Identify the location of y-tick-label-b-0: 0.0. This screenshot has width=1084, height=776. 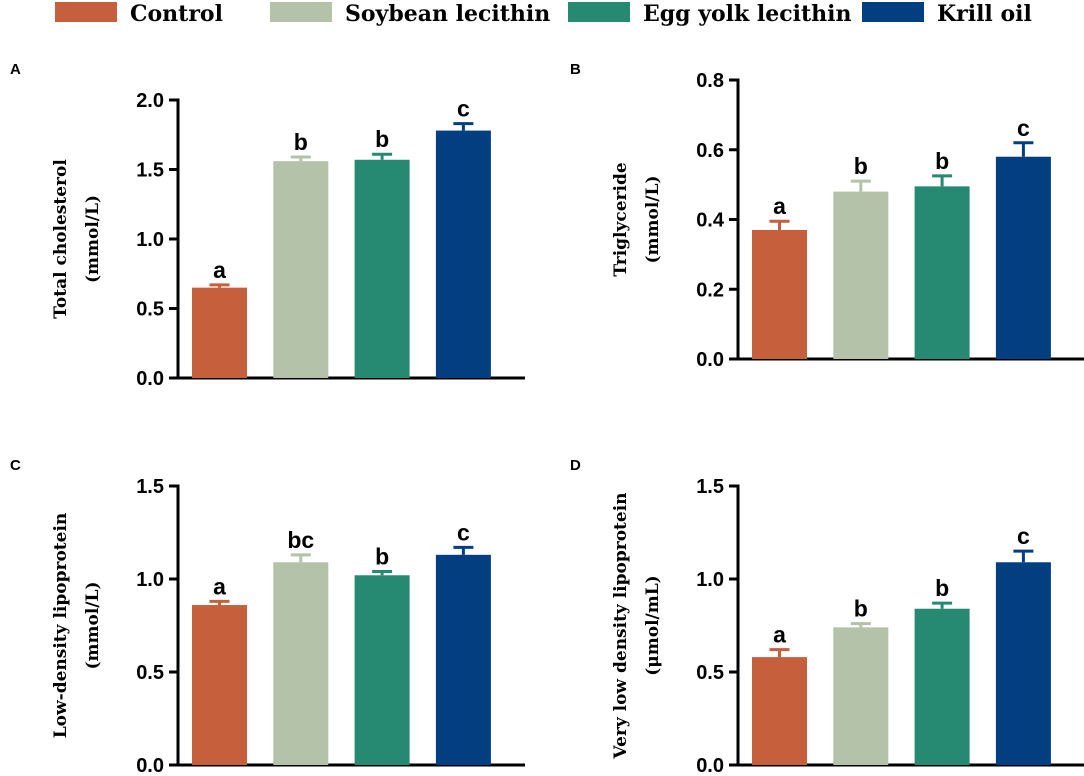
(710, 360).